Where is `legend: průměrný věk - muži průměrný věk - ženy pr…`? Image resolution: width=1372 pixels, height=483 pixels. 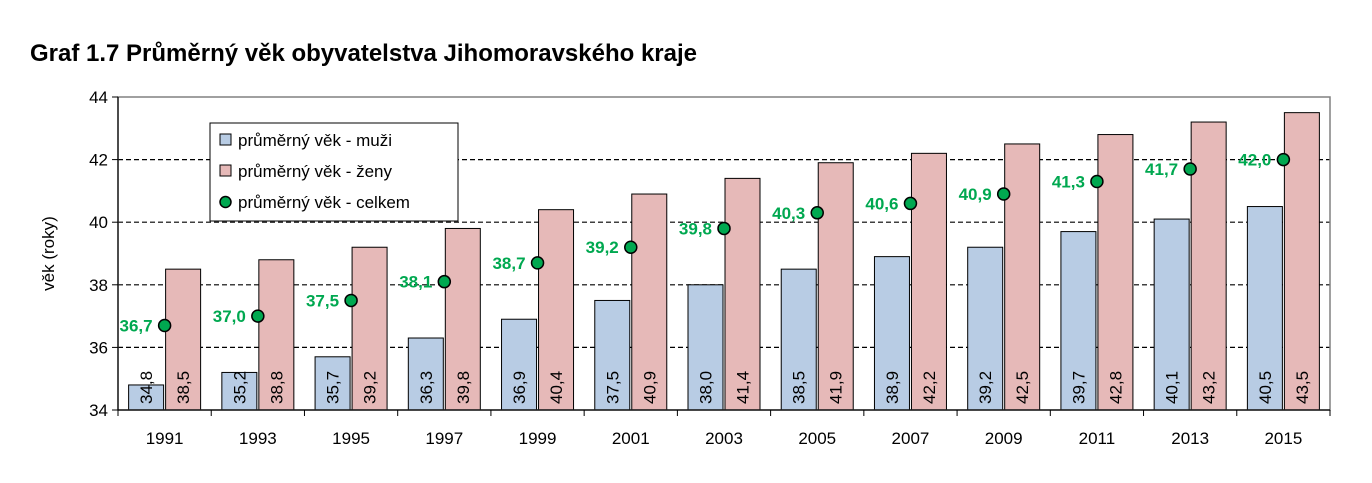
legend: průměrný věk - muži průměrný věk - ženy pr… is located at coordinates (334, 172).